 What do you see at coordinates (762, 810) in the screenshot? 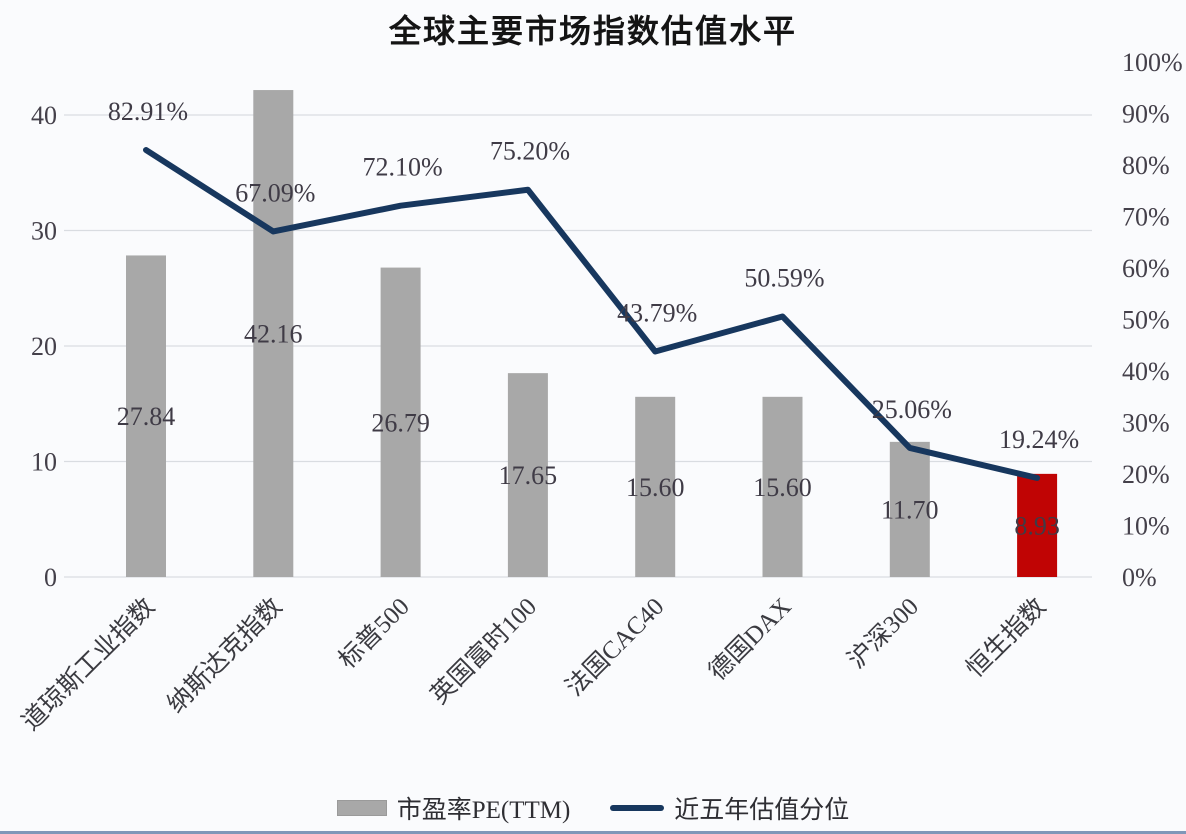
I see `percentile-legend-label: 近五年估值分位` at bounding box center [762, 810].